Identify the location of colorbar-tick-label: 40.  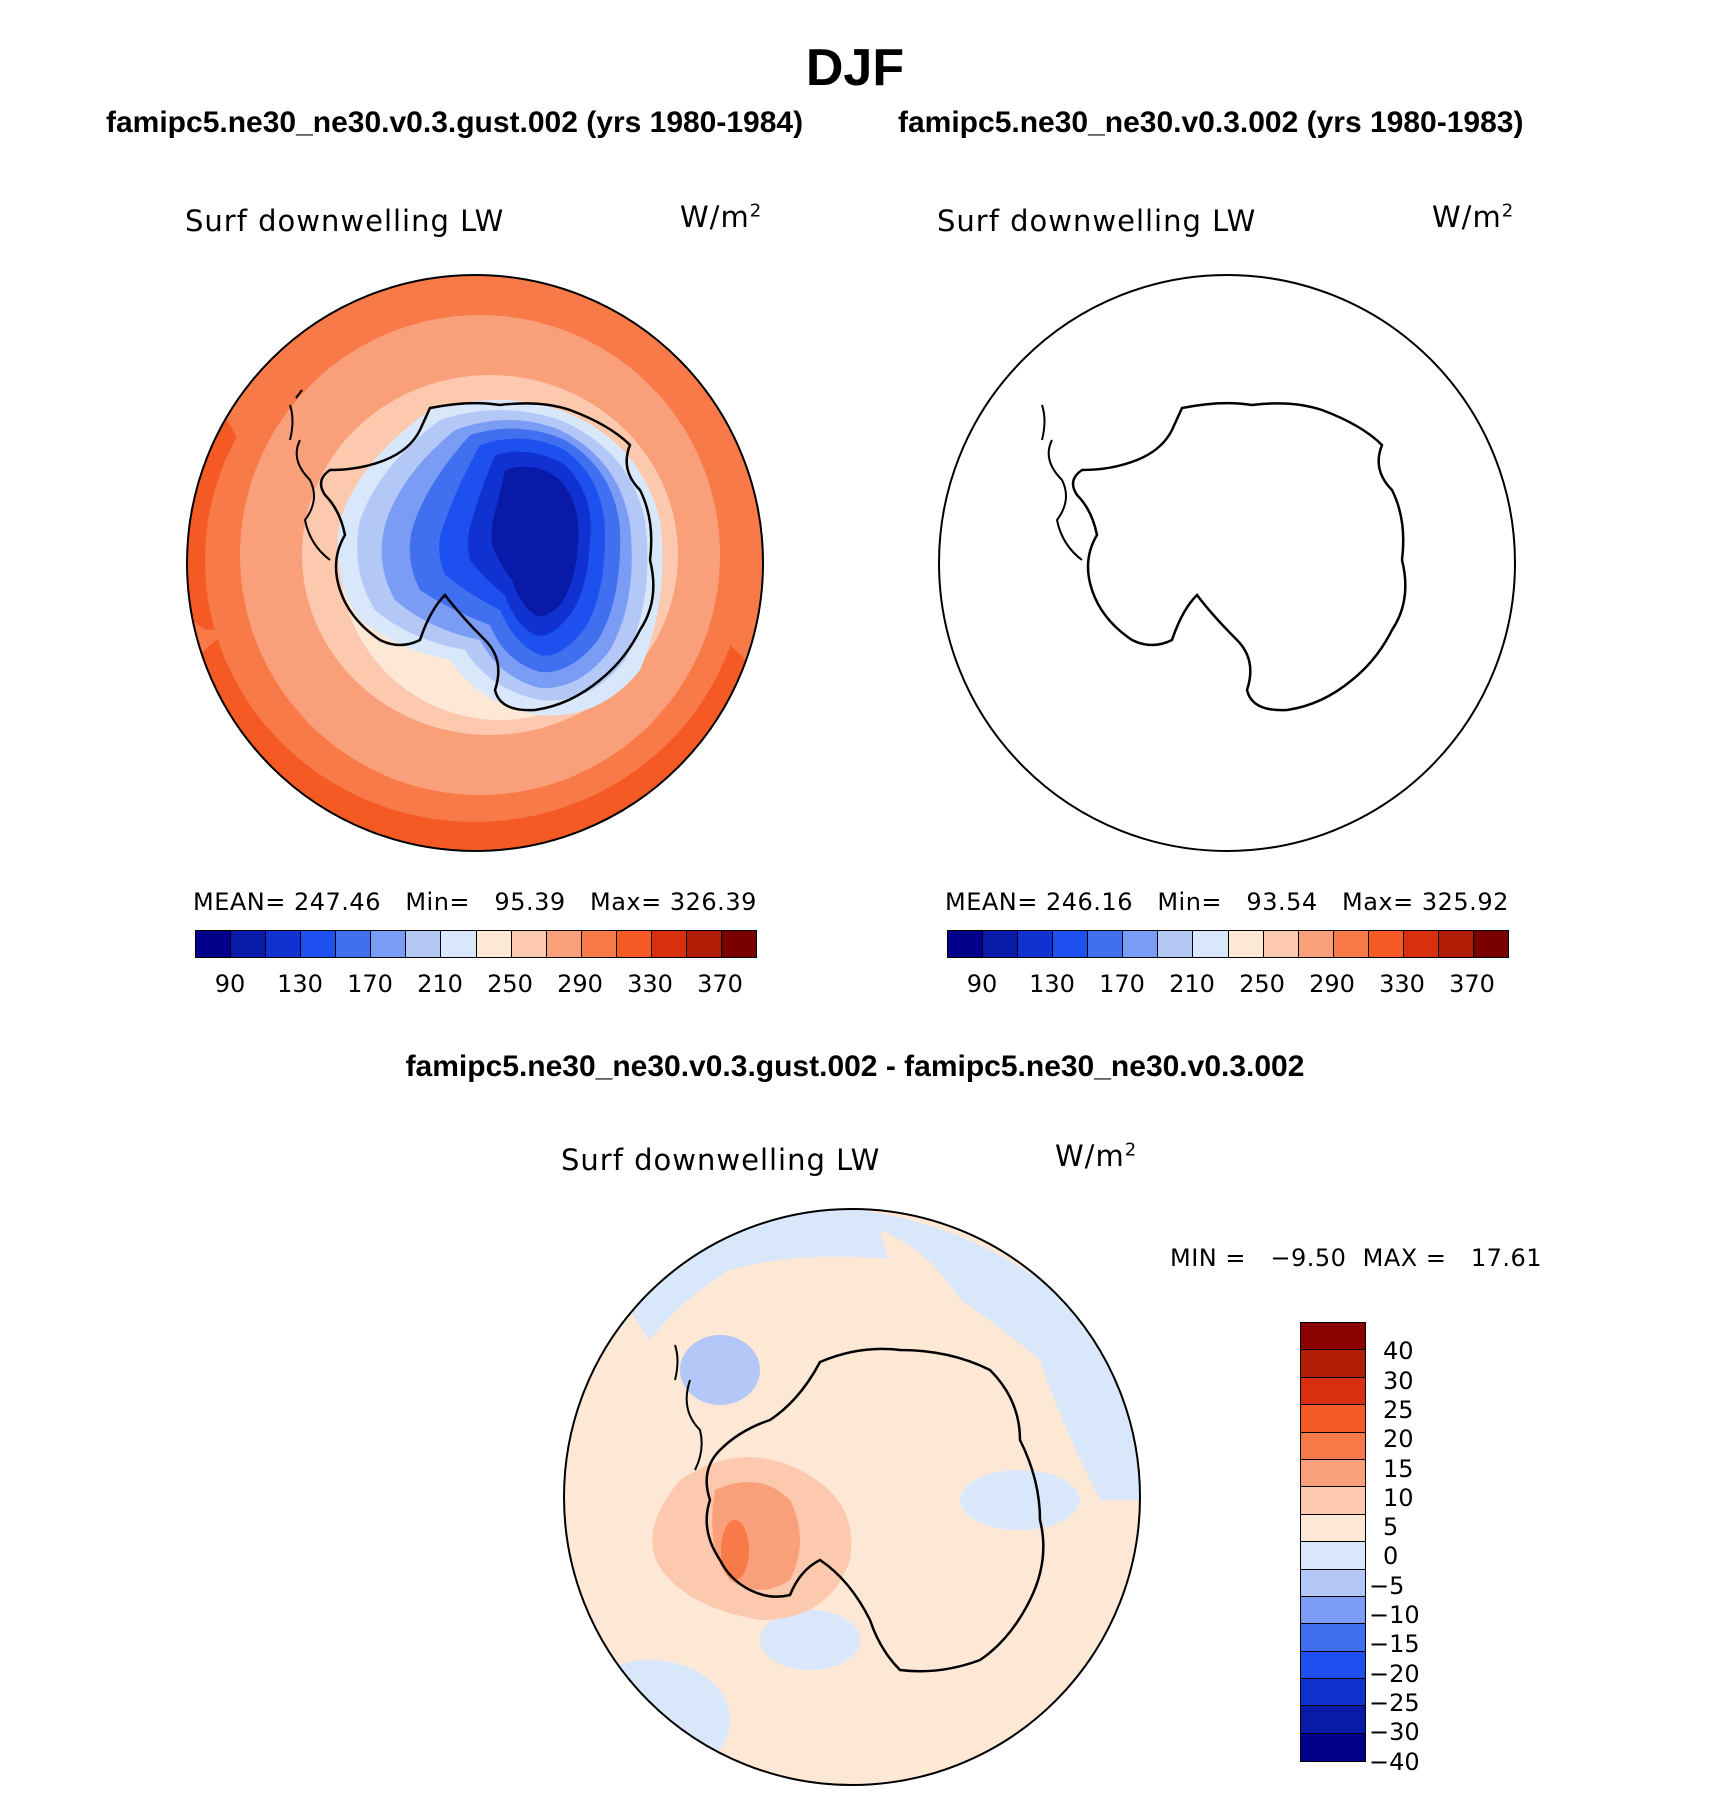
(1398, 1351).